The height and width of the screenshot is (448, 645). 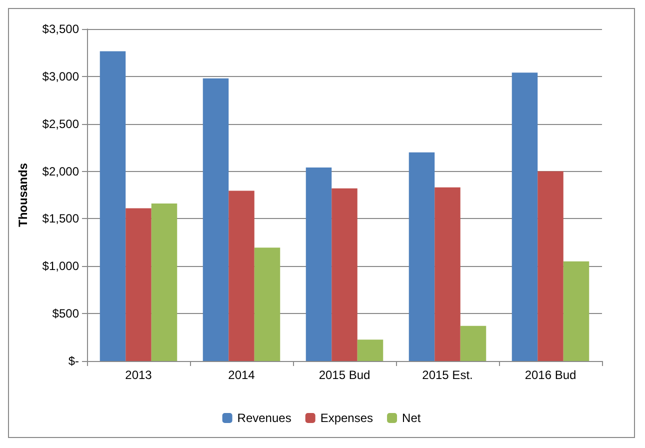 What do you see at coordinates (550, 375) in the screenshot?
I see `x-tick-label: 2016 Bud` at bounding box center [550, 375].